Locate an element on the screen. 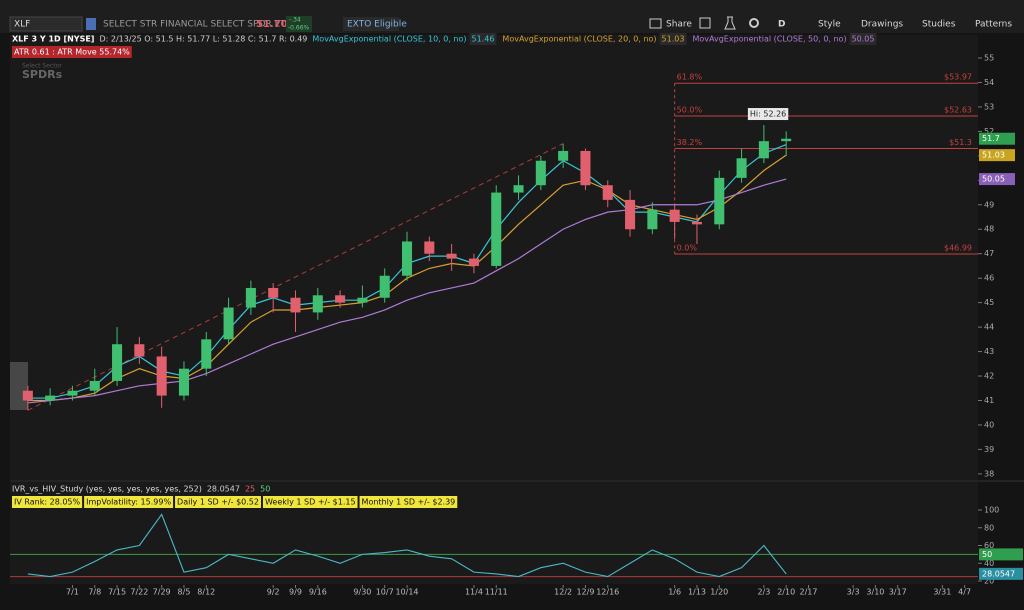  iv-tag-group: 28.0547 is located at coordinates (1001, 573).